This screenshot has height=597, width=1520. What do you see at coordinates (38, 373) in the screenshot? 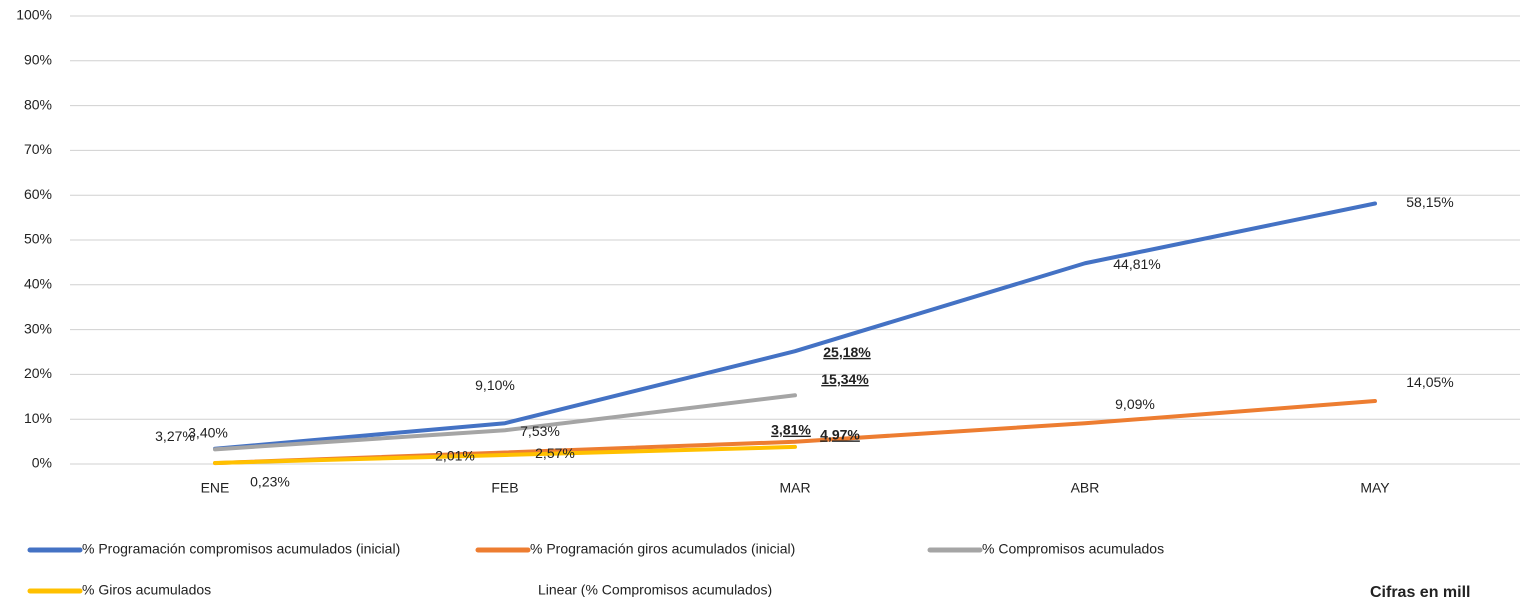
I see `y-tick-label: 20%` at bounding box center [38, 373].